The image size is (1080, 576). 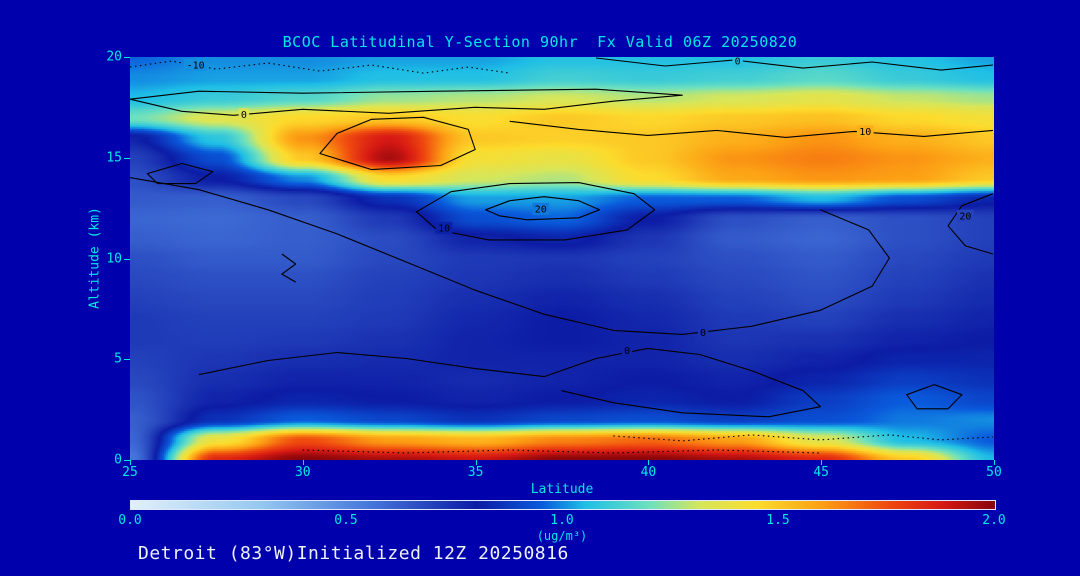 I want to click on x-tick-label: 30, so click(x=302, y=472).